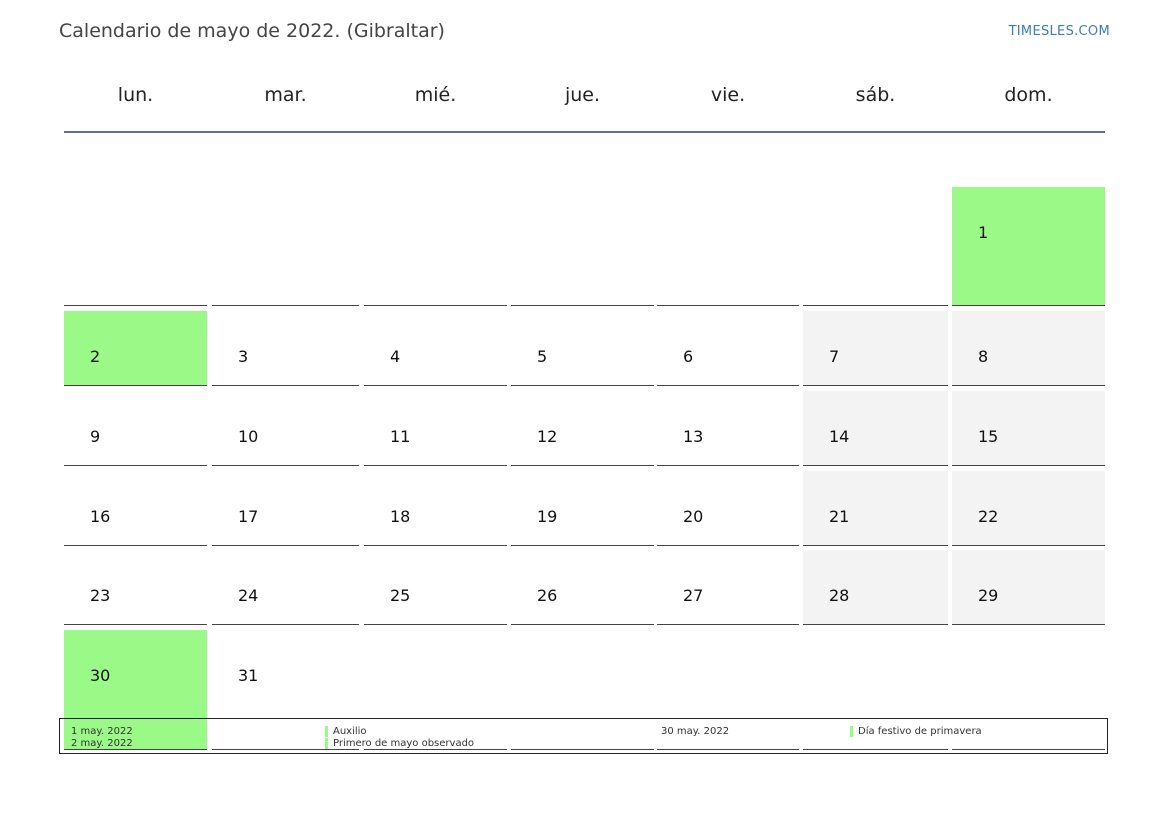 Image resolution: width=1169 pixels, height=827 pixels. What do you see at coordinates (875, 587) in the screenshot?
I see `day-cell: 28` at bounding box center [875, 587].